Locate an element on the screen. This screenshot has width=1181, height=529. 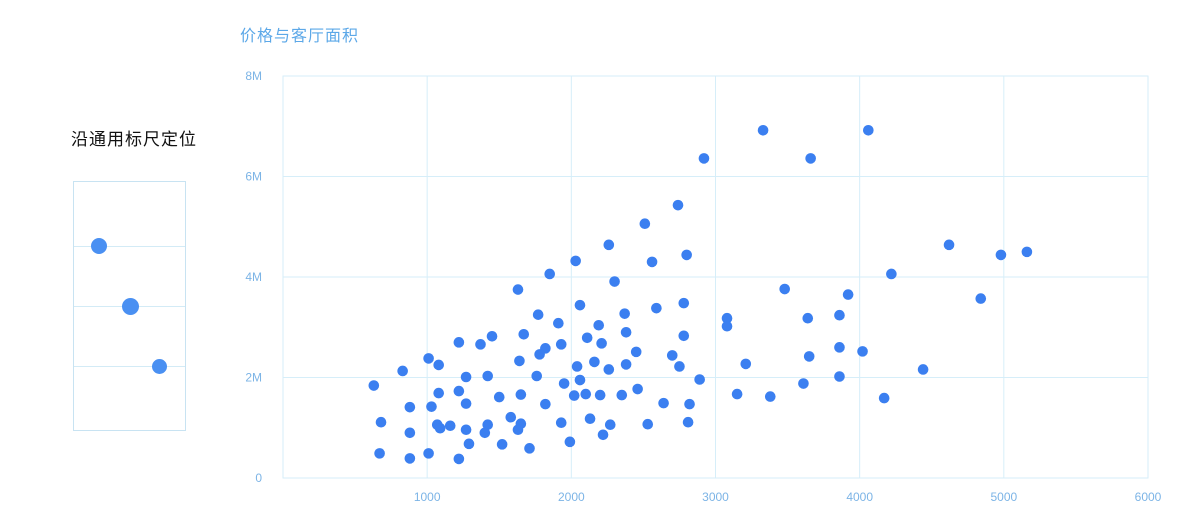
y-tick-label: 6M is located at coordinates (253, 177).